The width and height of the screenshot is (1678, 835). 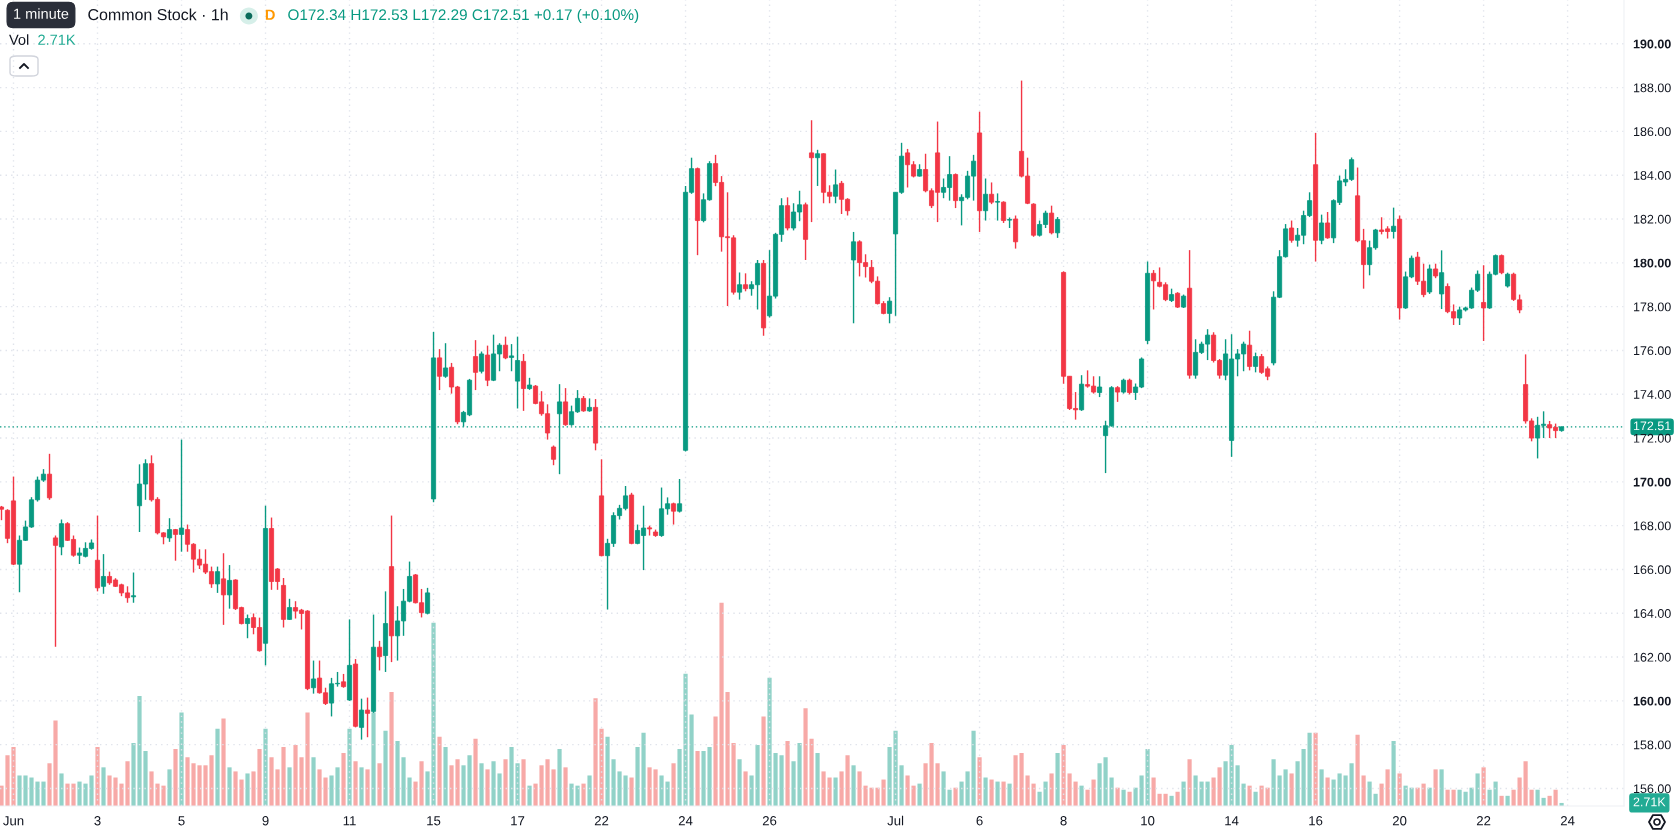 I want to click on x-tick-label: 20, so click(x=1399, y=821).